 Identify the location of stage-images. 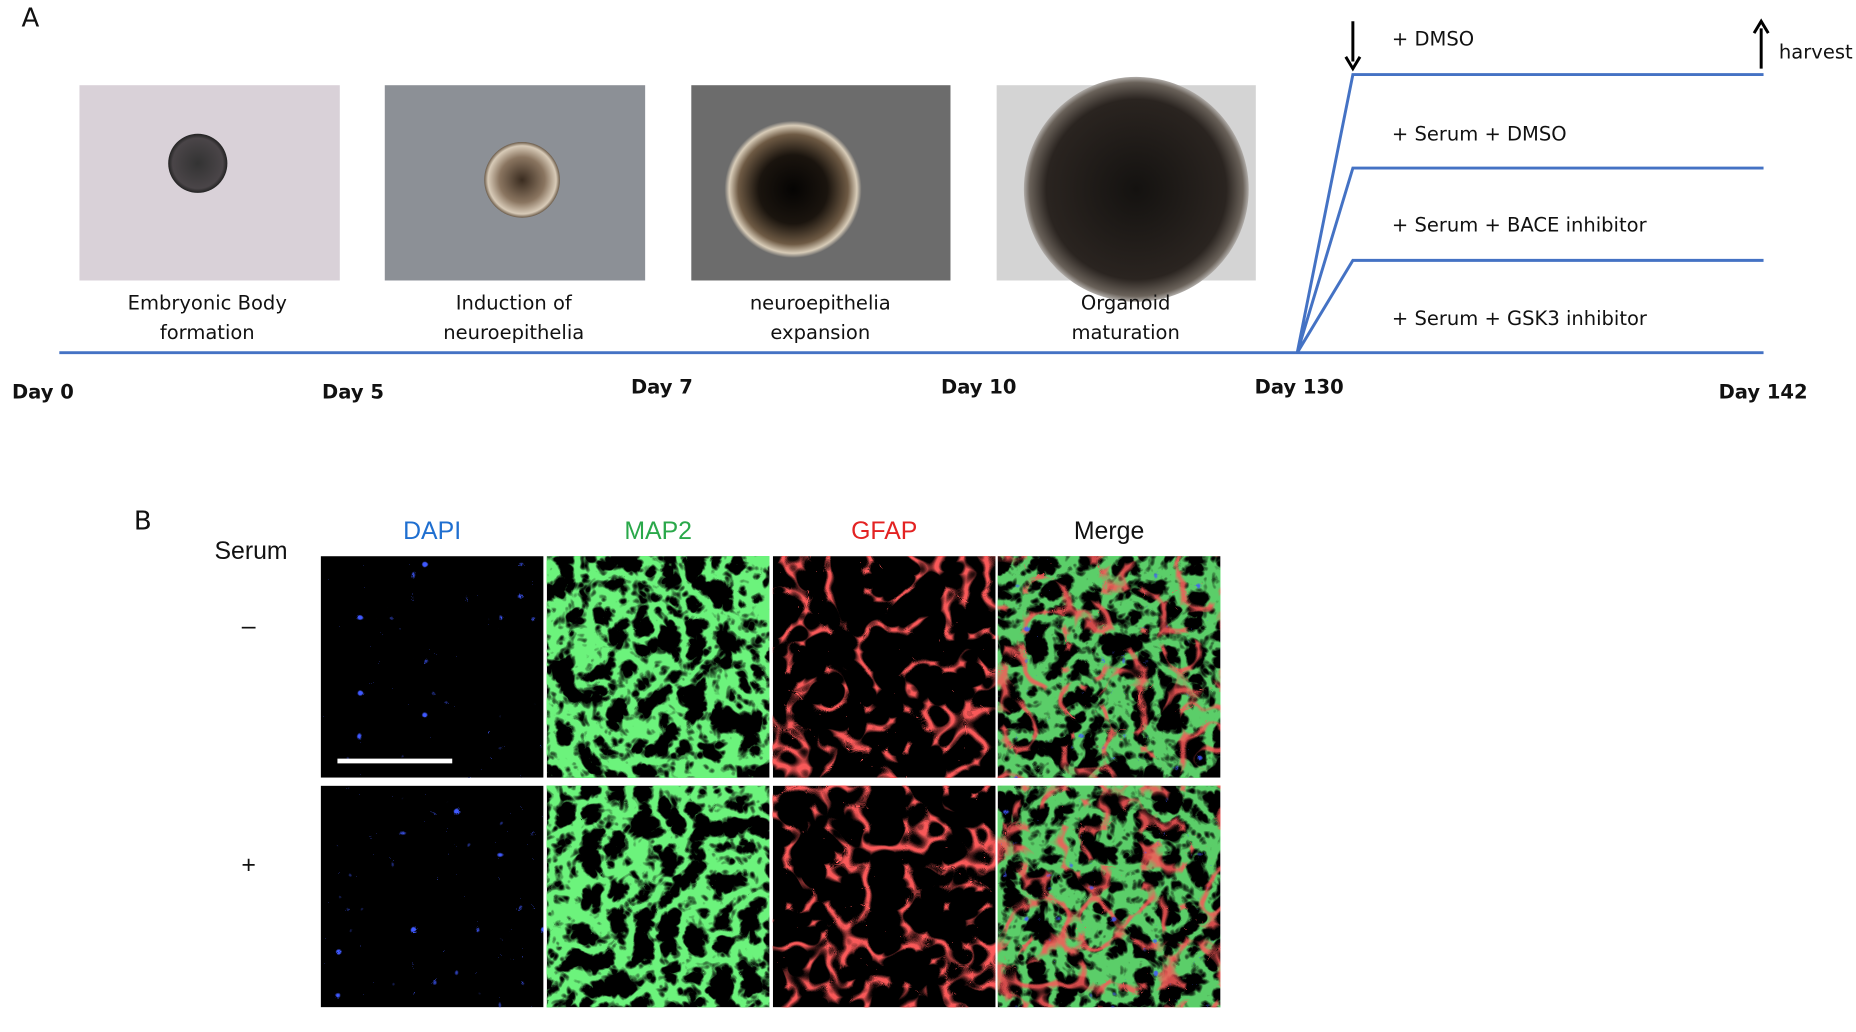
(667, 189).